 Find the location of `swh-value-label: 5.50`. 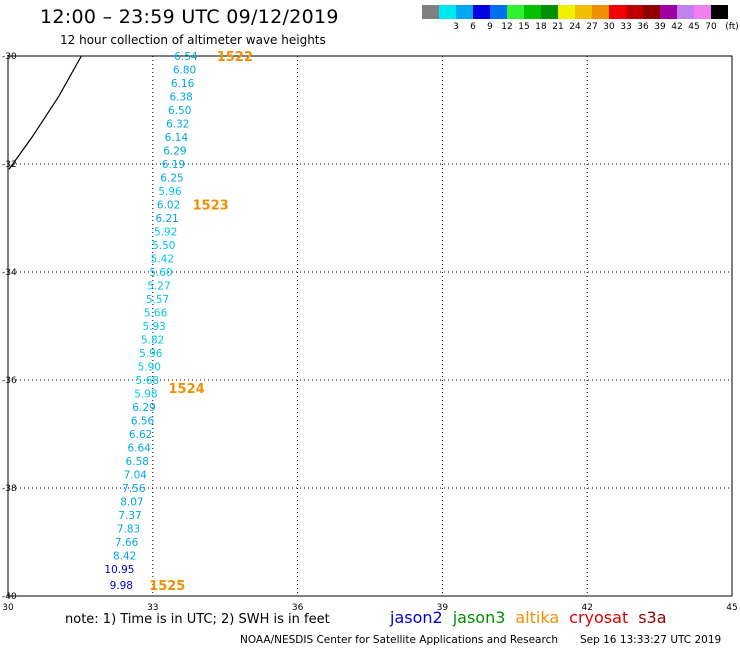

swh-value-label: 5.50 is located at coordinates (163, 246).